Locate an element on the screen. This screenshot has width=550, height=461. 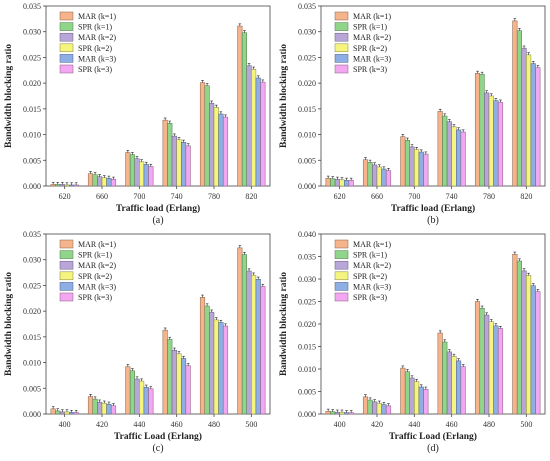
x-tick-label: 700 is located at coordinates (414, 196).